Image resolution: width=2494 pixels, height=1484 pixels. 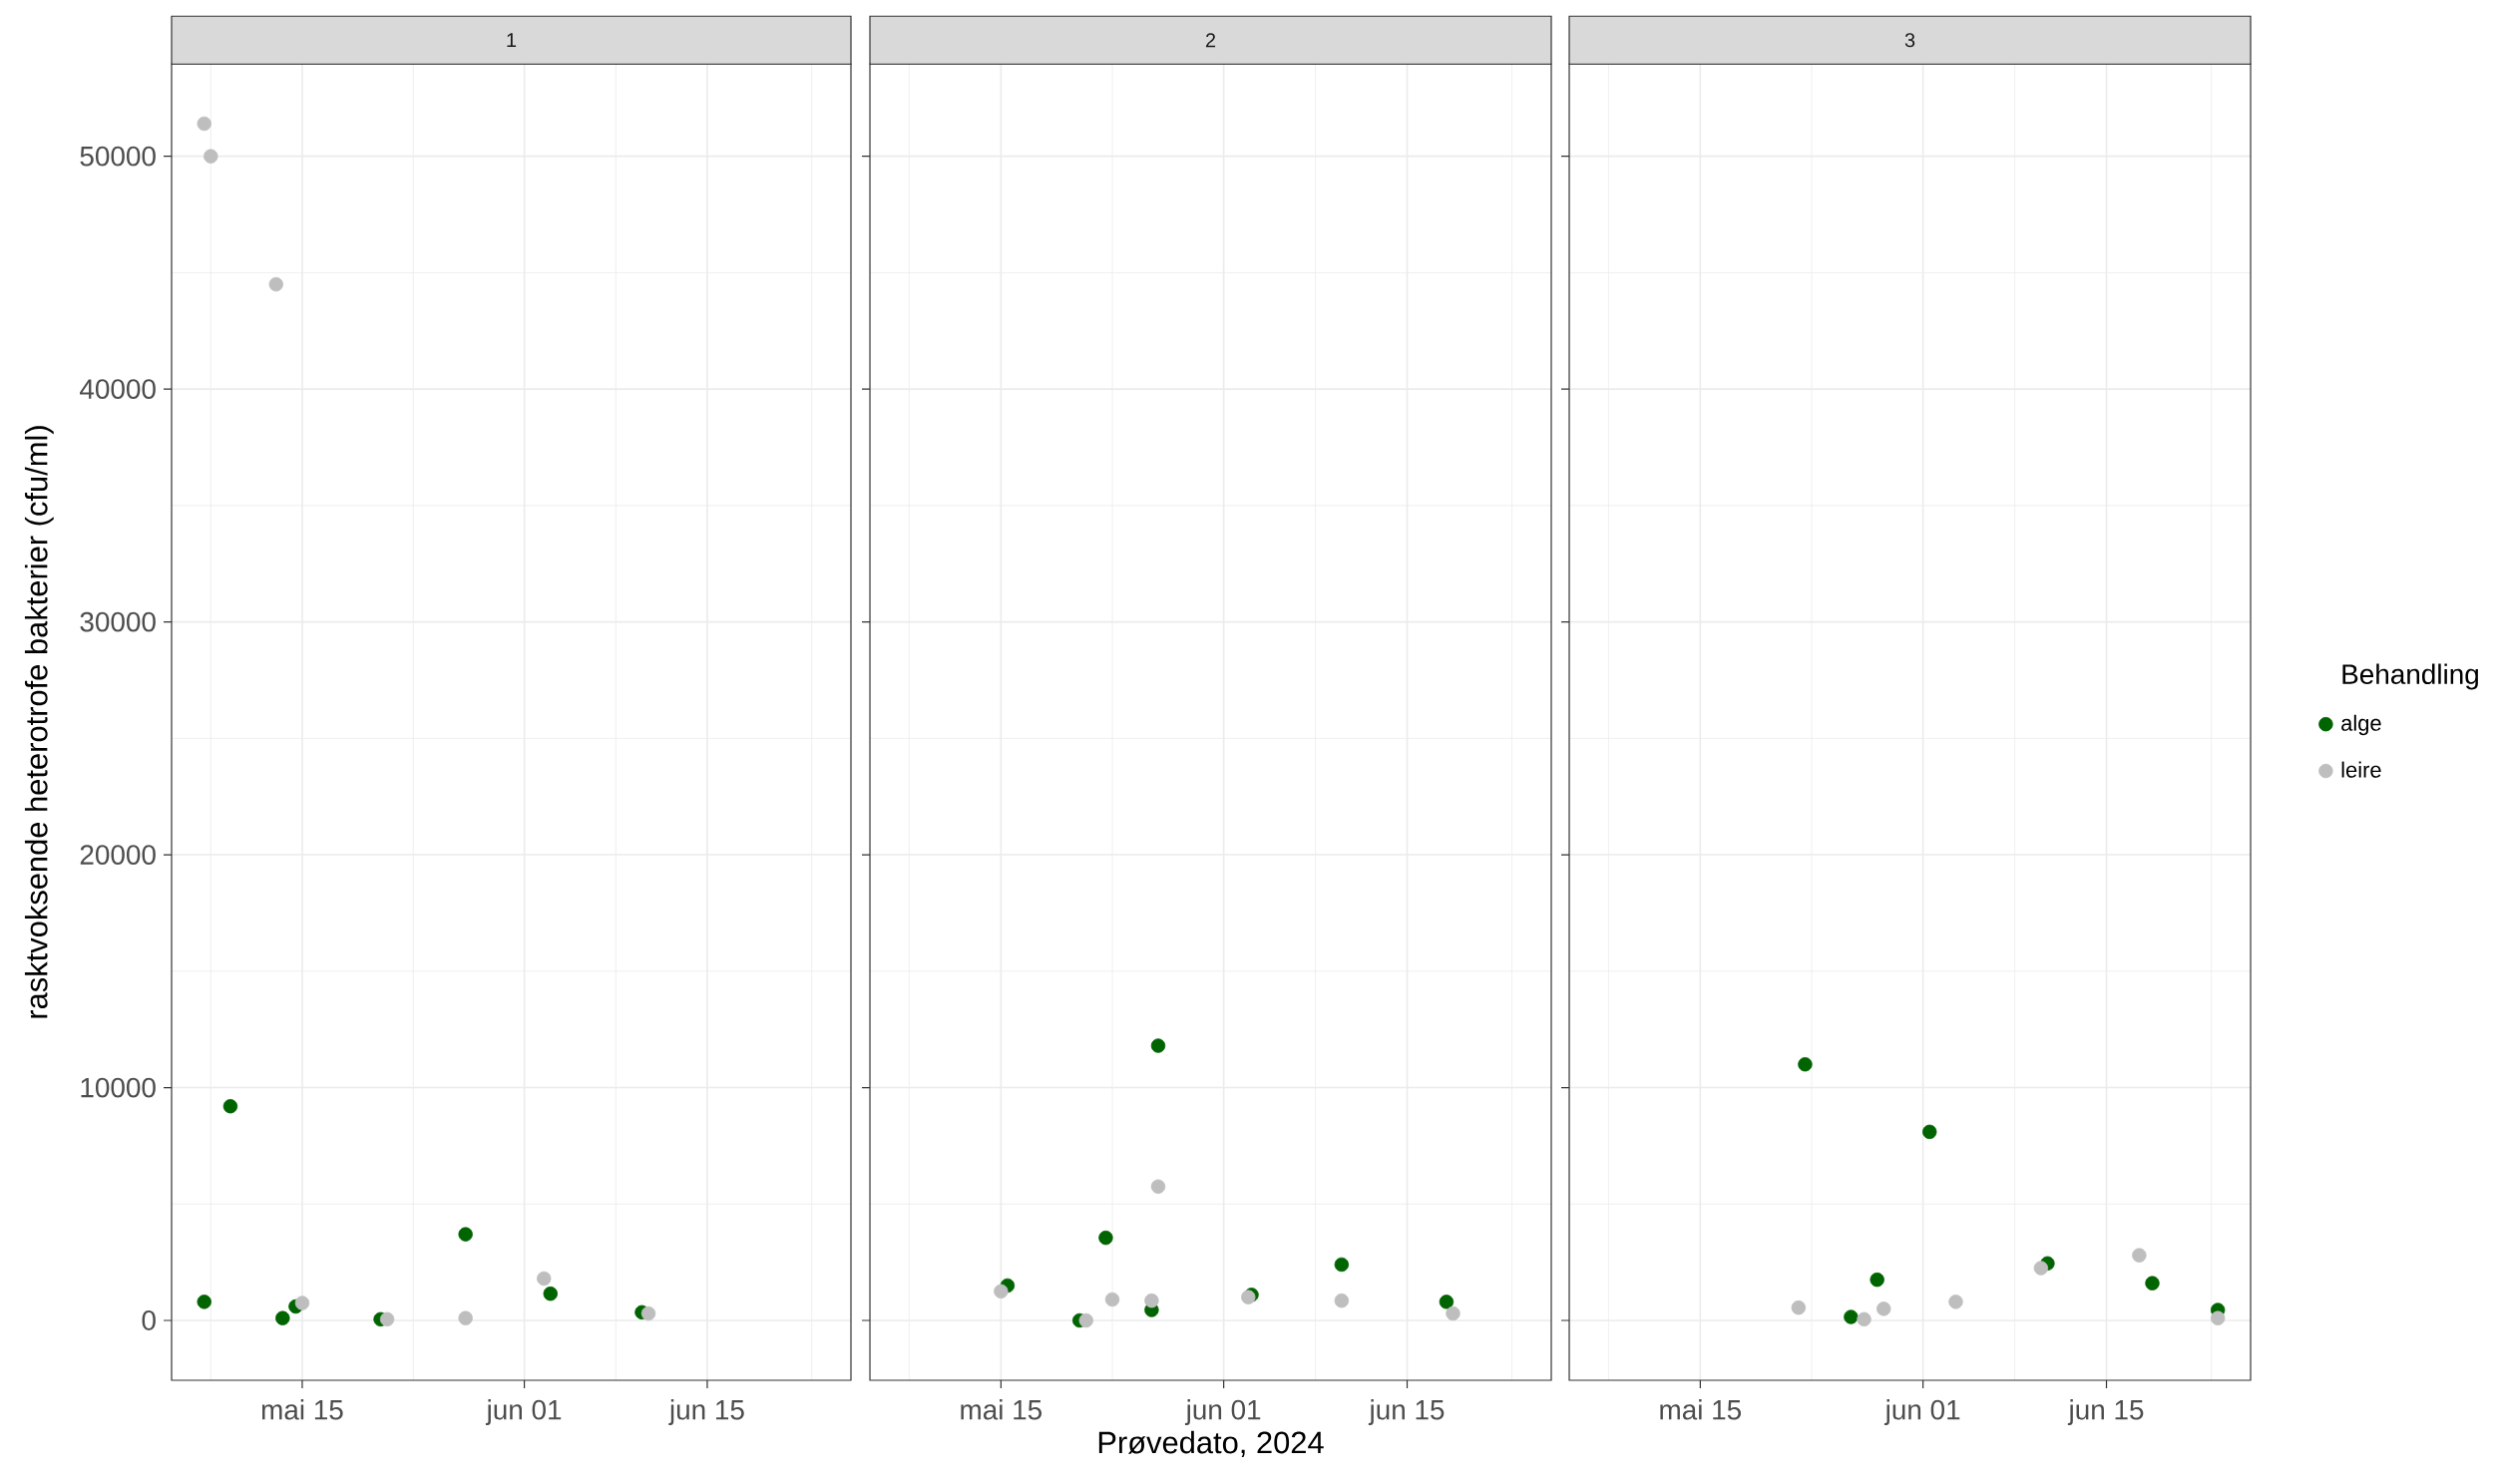 What do you see at coordinates (149, 1320) in the screenshot?
I see `y-tick-label: 0` at bounding box center [149, 1320].